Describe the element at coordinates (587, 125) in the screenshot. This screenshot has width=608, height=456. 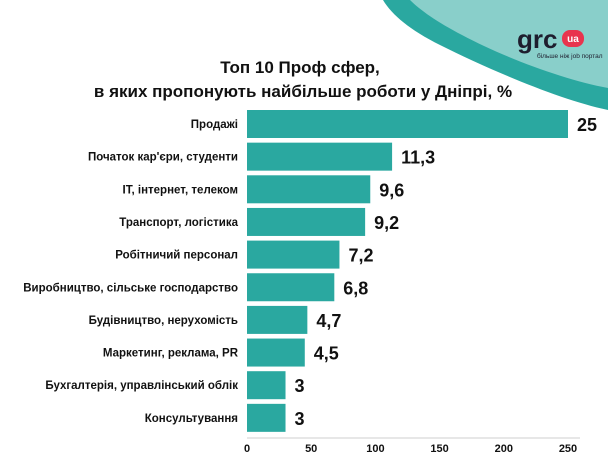
I see `value-label-0: 25` at that location.